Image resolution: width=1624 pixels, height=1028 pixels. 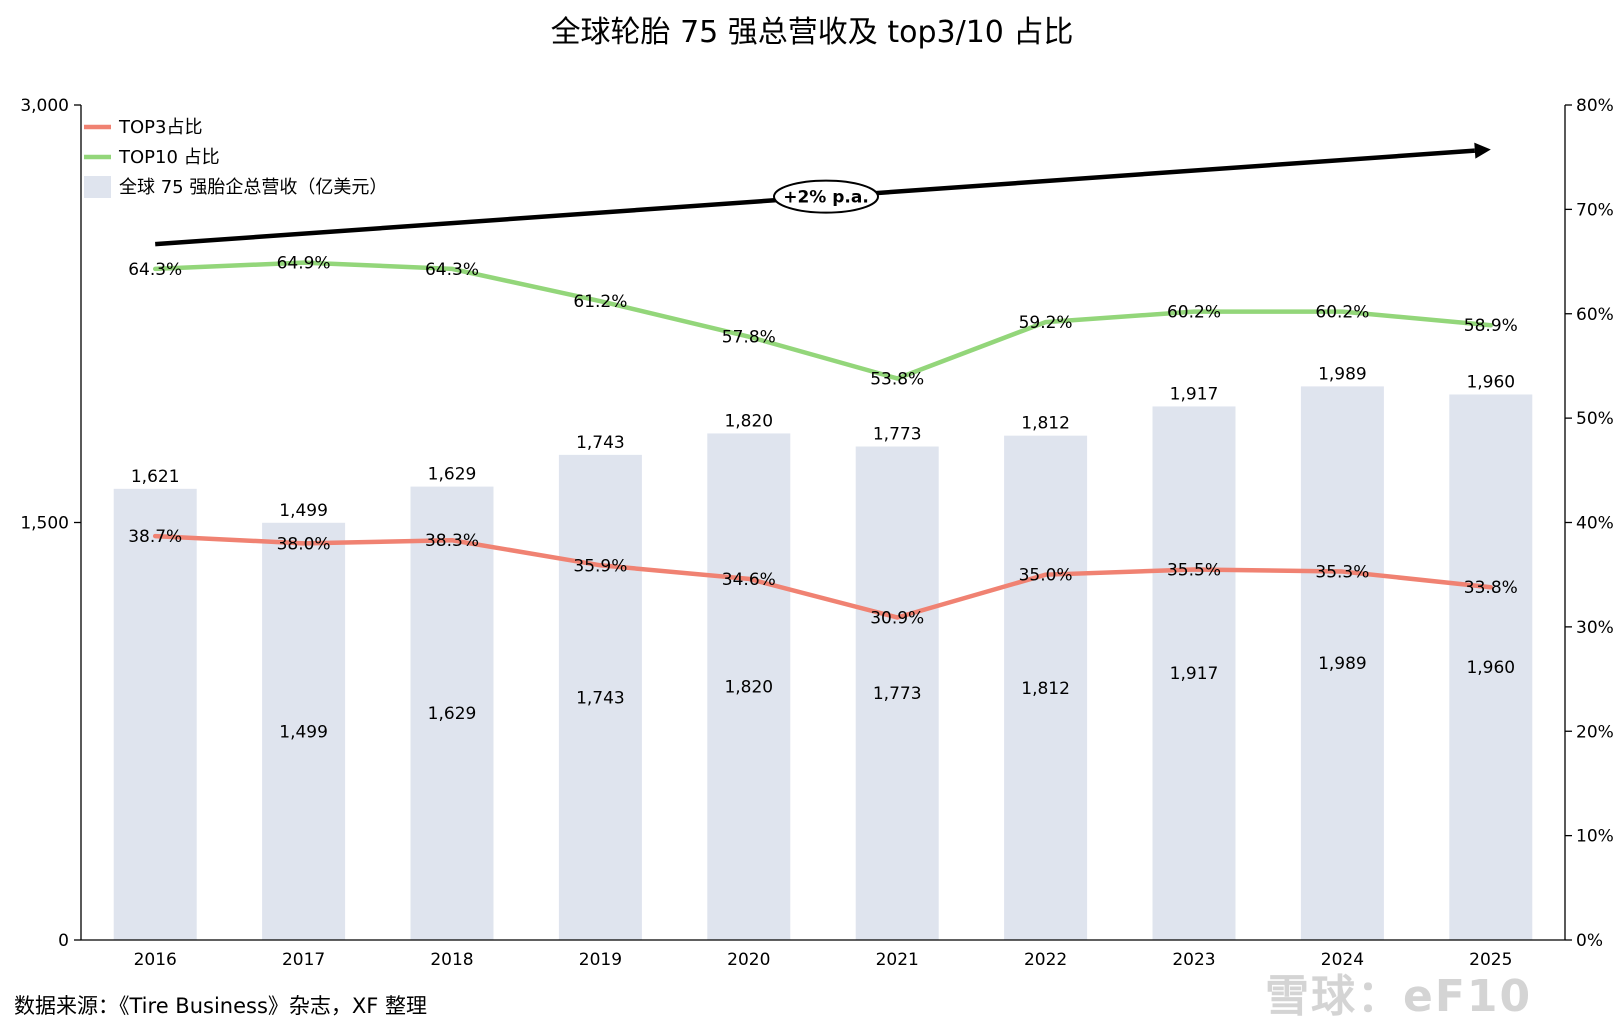 What do you see at coordinates (823, 576) in the screenshot?
I see `top3-share-line` at bounding box center [823, 576].